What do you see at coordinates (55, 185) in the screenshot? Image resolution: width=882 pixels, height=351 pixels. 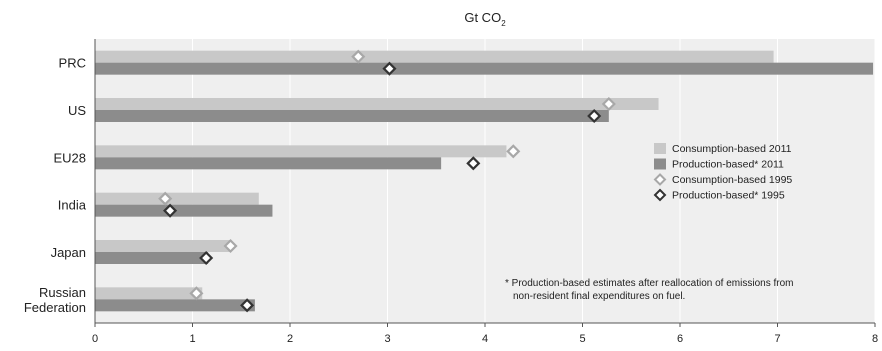 I see `category-labels: PRC US EU28 India Japan Russian Federation` at bounding box center [55, 185].